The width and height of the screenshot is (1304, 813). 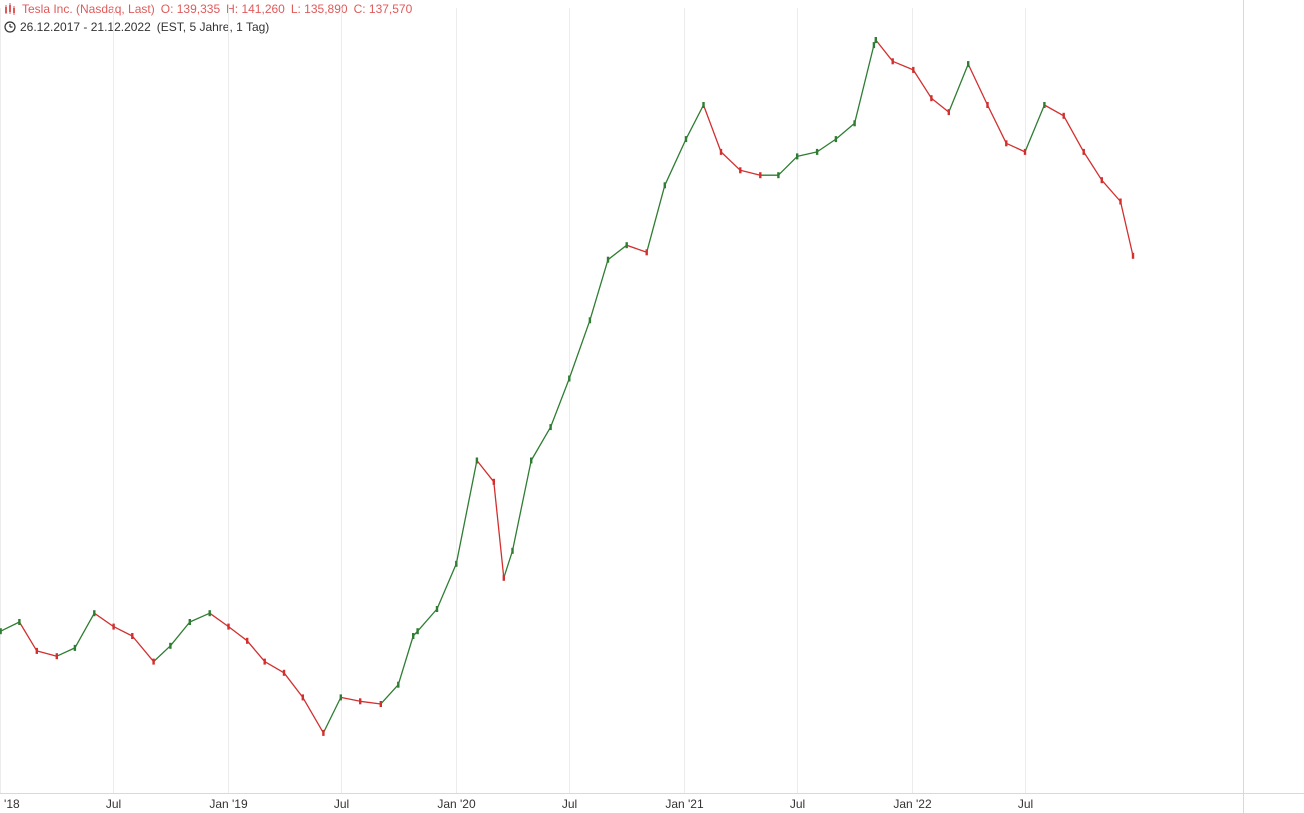 I want to click on ohlc-high: H: 141,260, so click(x=255, y=9).